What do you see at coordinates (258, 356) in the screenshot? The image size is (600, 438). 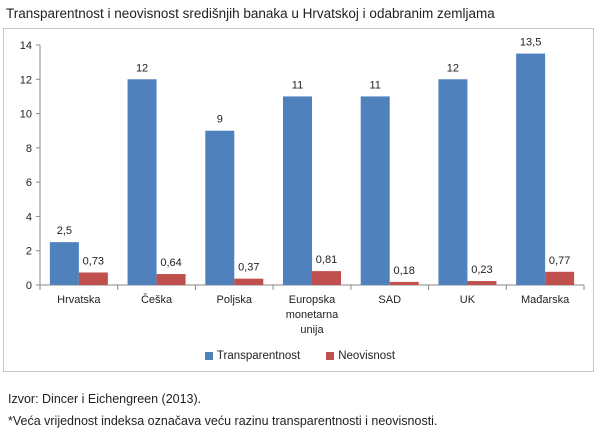 I see `legend-label-transparentnost: Transparentnost` at bounding box center [258, 356].